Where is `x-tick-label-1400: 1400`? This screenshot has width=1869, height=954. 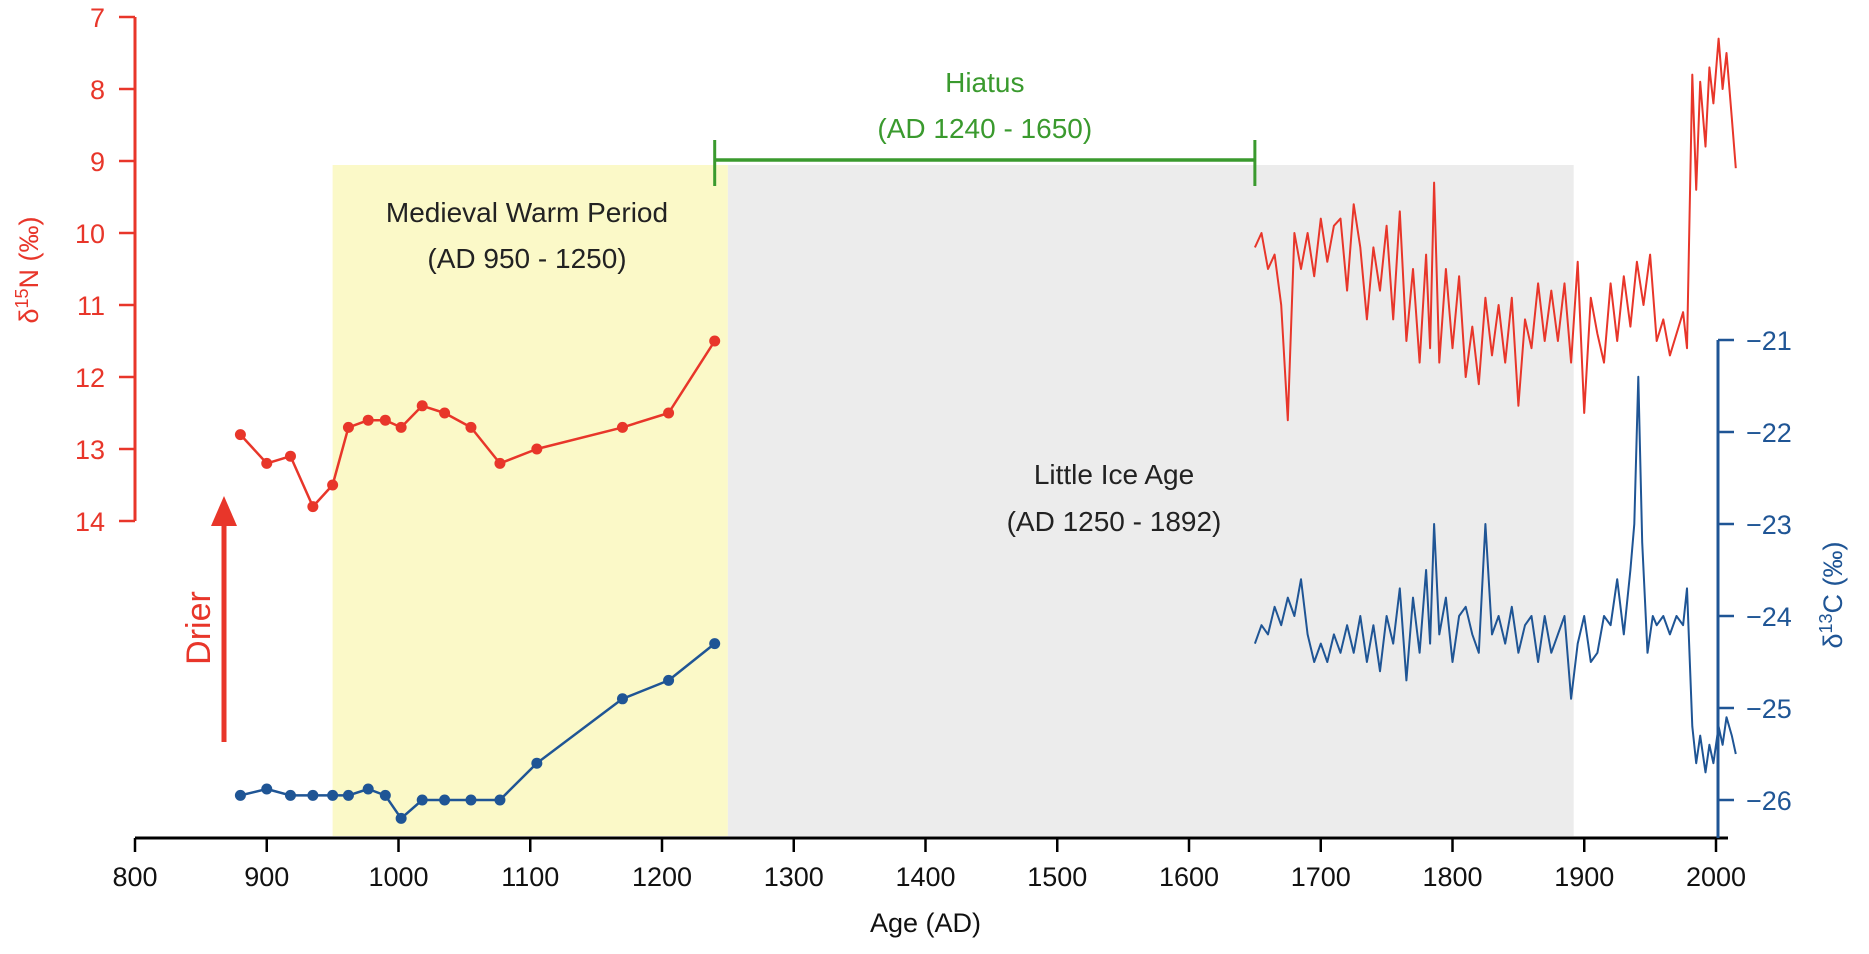
x-tick-label-1400: 1400 is located at coordinates (925, 877).